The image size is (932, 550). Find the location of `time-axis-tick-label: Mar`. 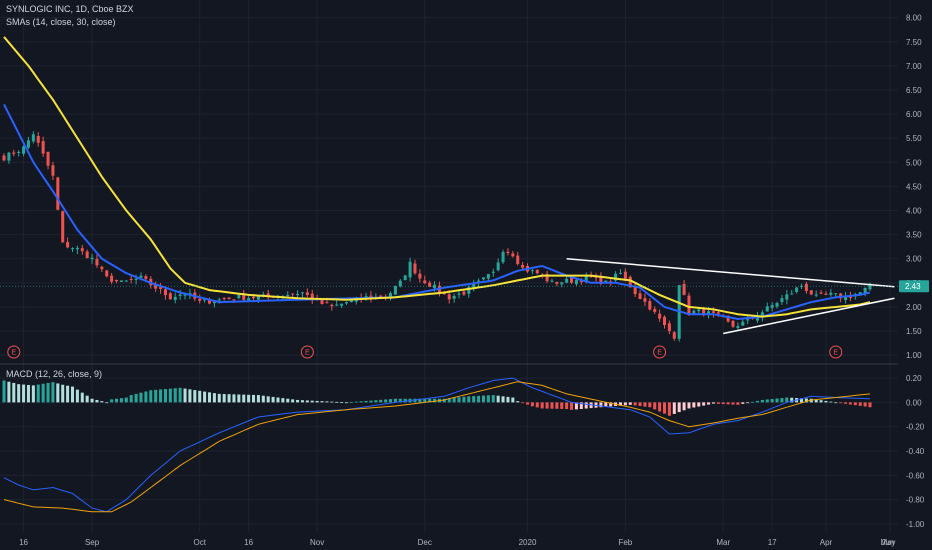

time-axis-tick-label: Mar is located at coordinates (723, 542).